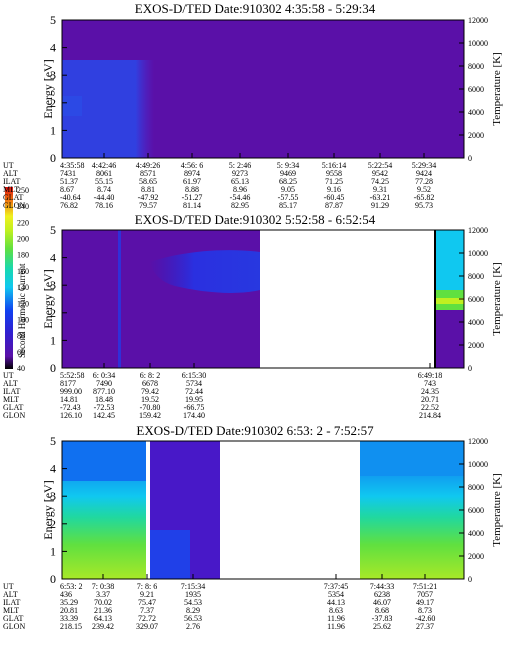 This screenshot has height=649, width=505. I want to click on table-cell: 72.72, so click(147, 618).